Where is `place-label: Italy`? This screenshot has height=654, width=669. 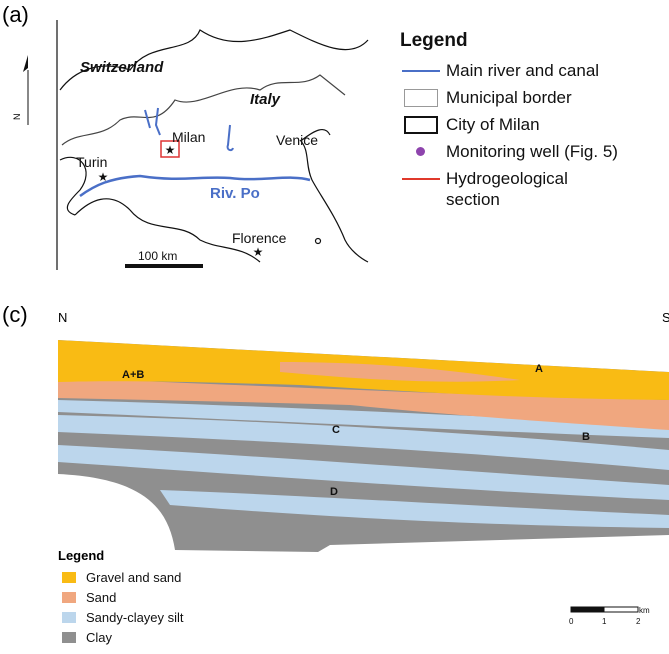 place-label: Italy is located at coordinates (265, 99).